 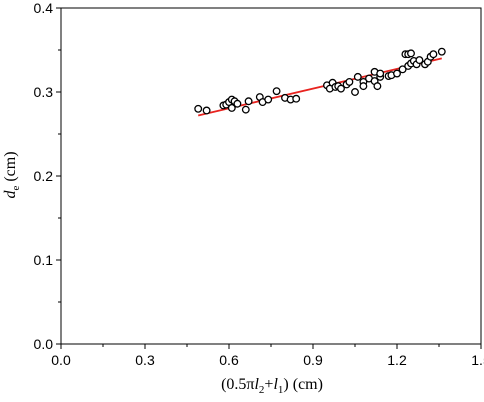 What do you see at coordinates (16, 188) in the screenshot?
I see `y-axis-title-sub-e: e` at bounding box center [16, 188].